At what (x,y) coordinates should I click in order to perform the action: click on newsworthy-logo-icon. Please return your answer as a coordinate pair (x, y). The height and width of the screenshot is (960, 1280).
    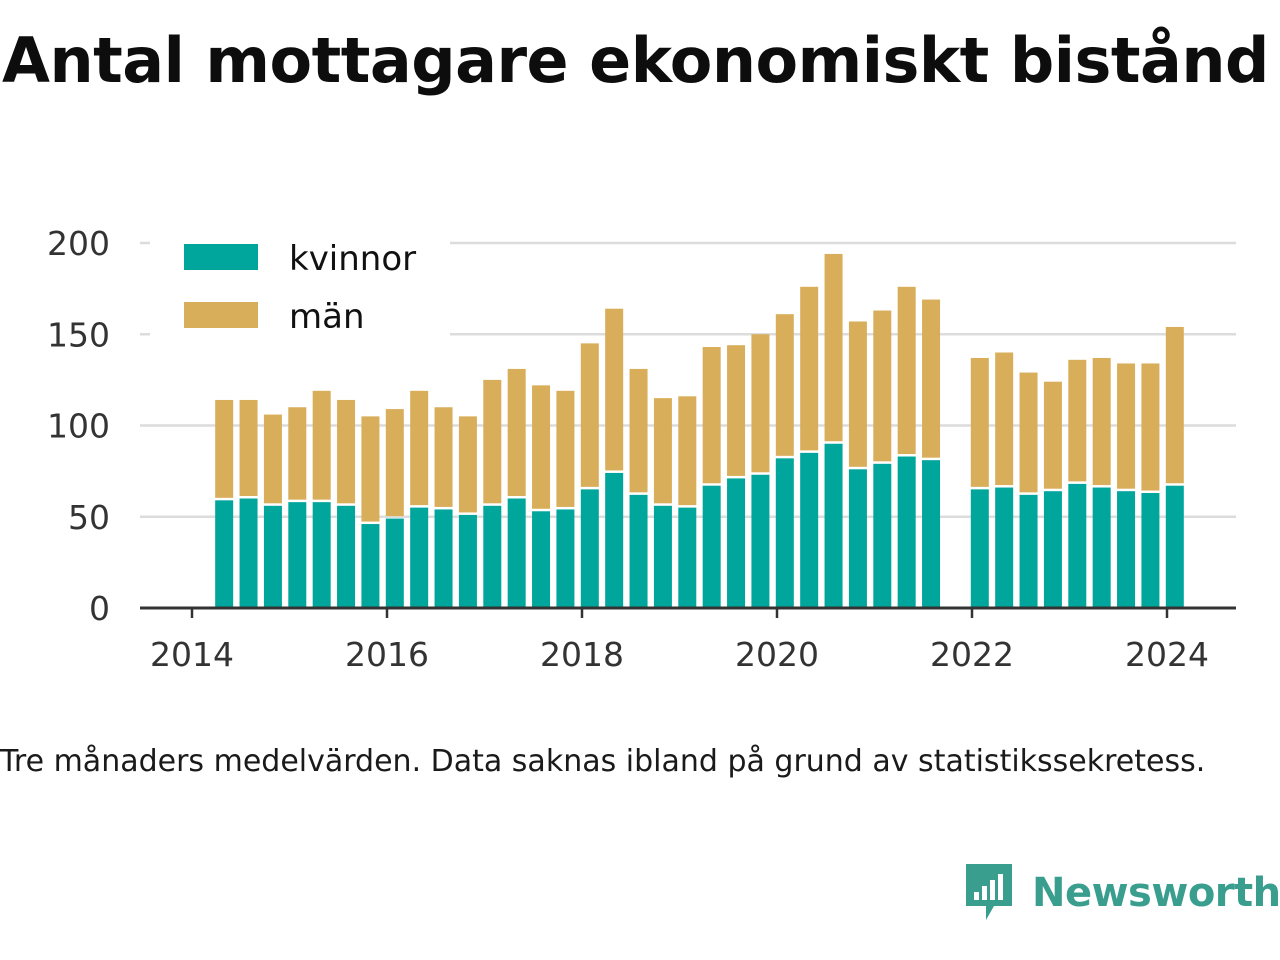
    Looking at the image, I should click on (989, 892).